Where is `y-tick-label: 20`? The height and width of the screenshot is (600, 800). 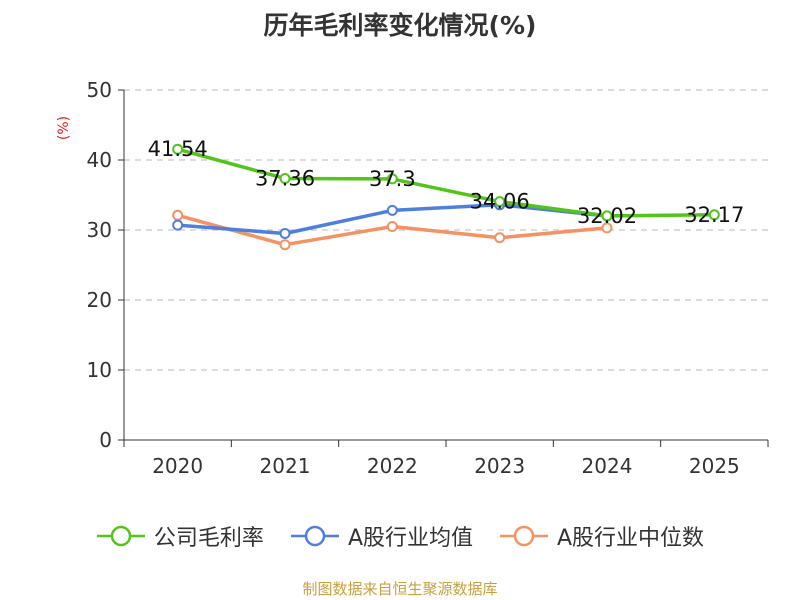
y-tick-label: 20 is located at coordinates (99, 300).